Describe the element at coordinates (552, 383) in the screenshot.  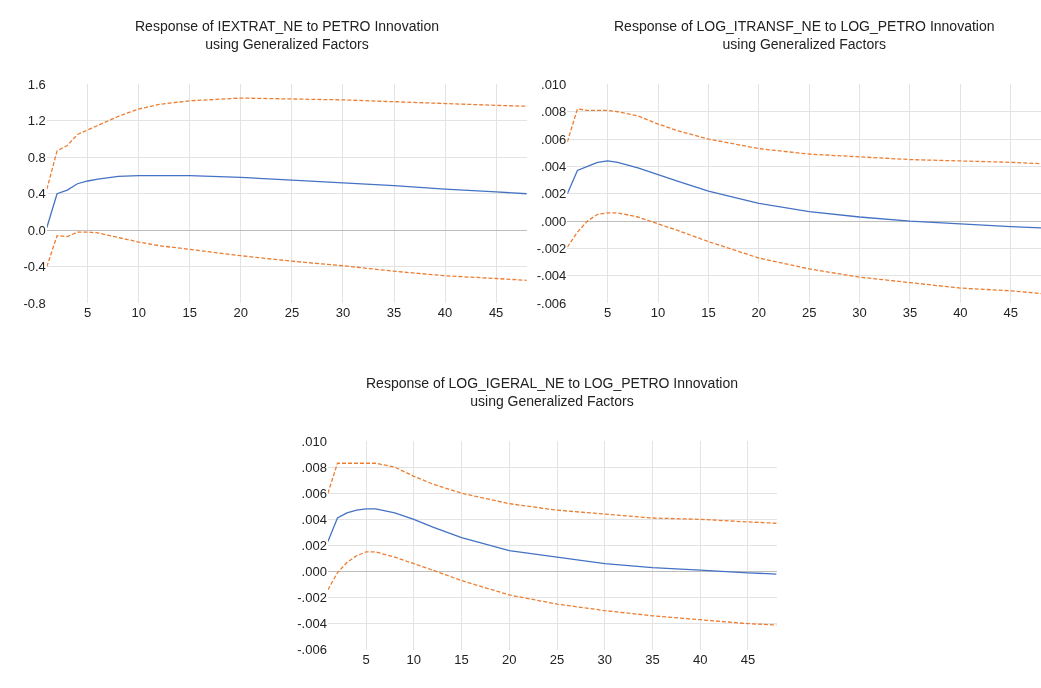
I see `chart-title: Response of LOG_IGERAL_NE to LOG_PETRO Innovation` at that location.